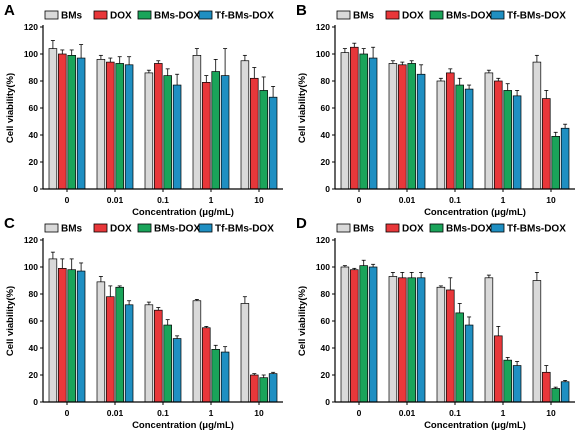 The width and height of the screenshot is (582, 437). What do you see at coordinates (9, 223) in the screenshot?
I see `panel-letter: C` at bounding box center [9, 223].